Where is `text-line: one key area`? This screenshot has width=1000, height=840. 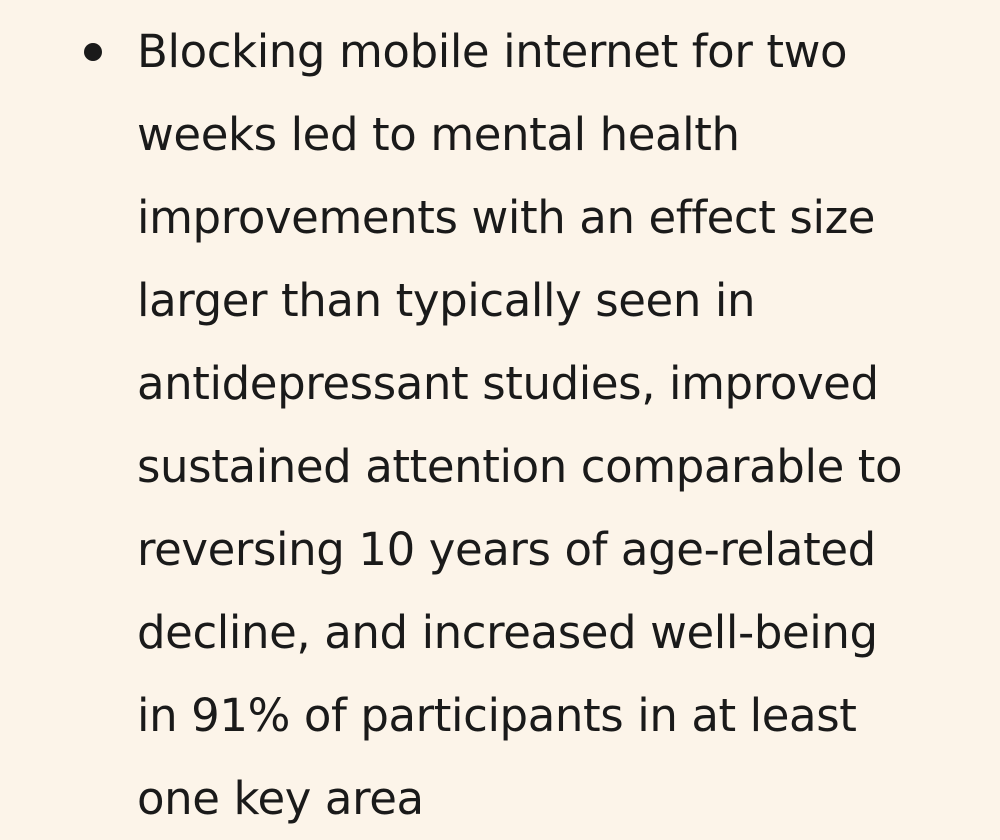 text-line: one key area is located at coordinates (280, 798).